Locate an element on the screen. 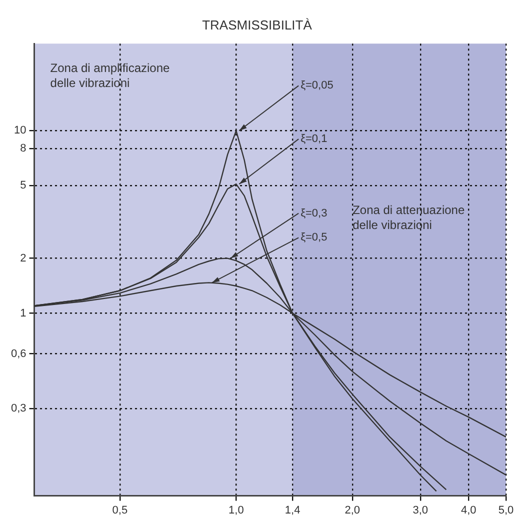  x-tick-label: 2,0 is located at coordinates (352, 510).